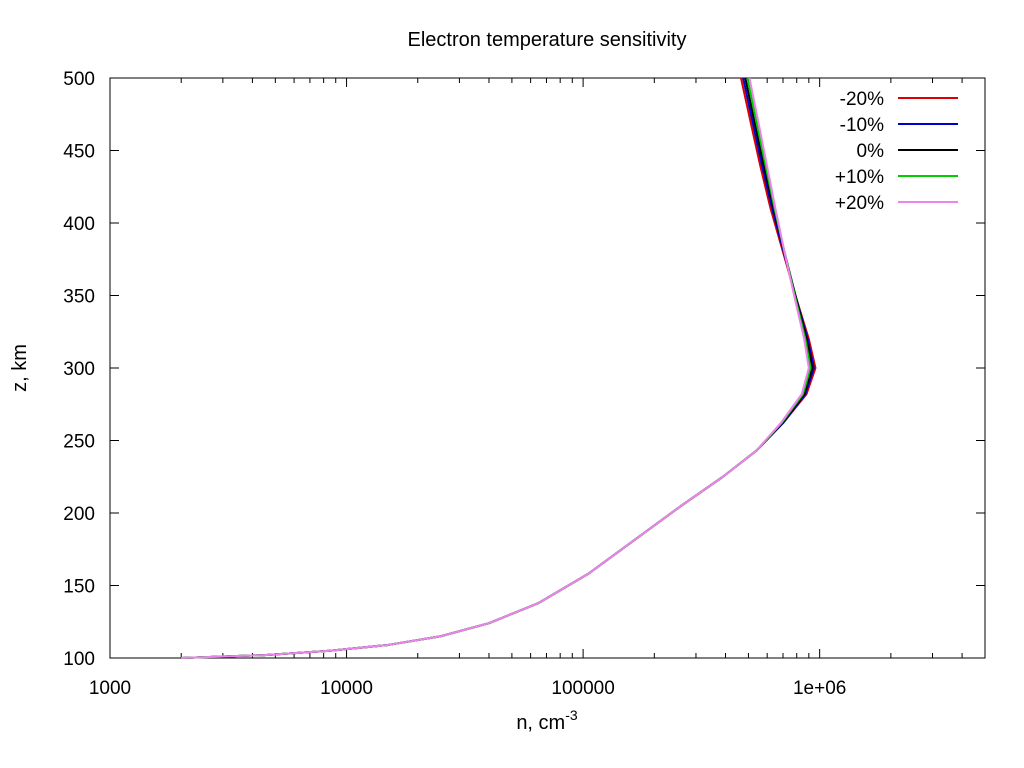 The image size is (1024, 768). Describe the element at coordinates (859, 177) in the screenshot. I see `legend-label: +10%` at that location.